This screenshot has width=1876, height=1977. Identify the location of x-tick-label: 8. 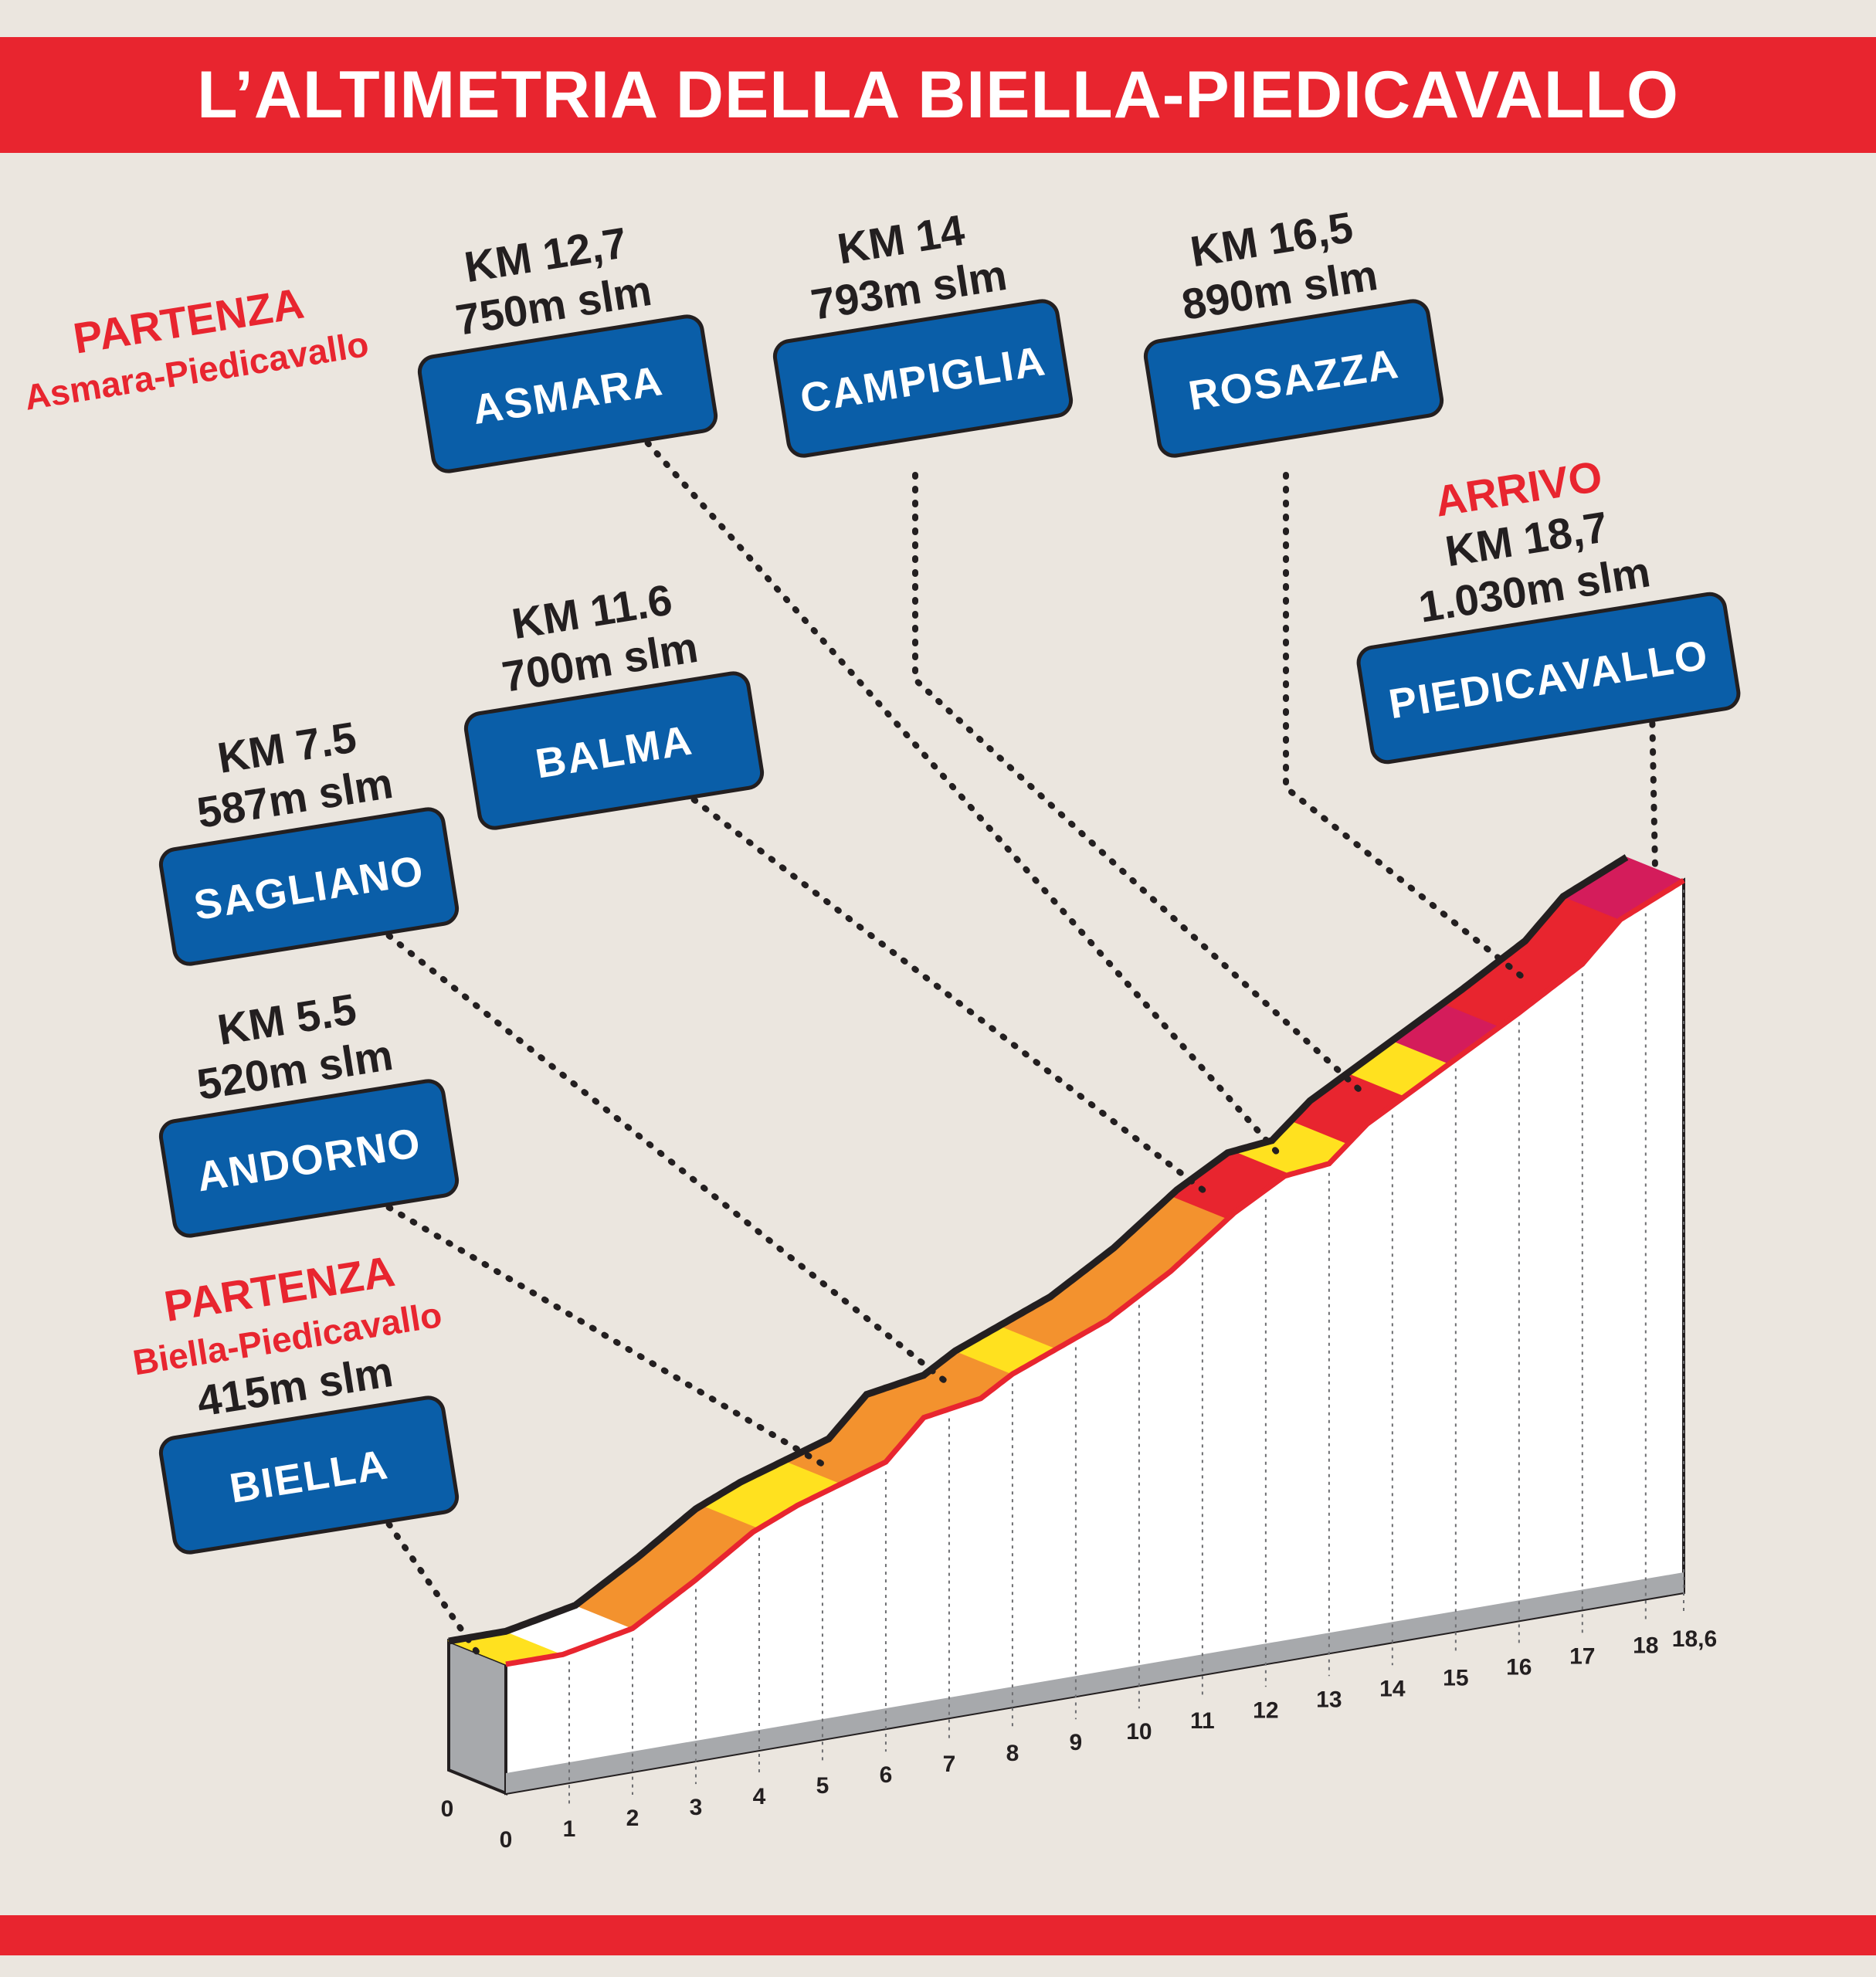
(1012, 1753).